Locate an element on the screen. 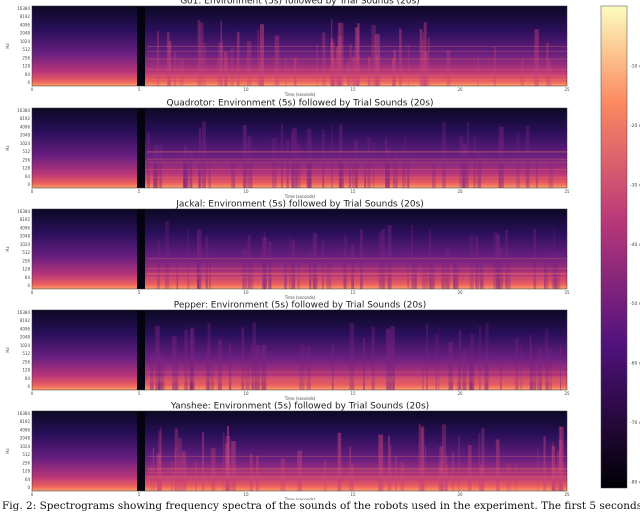 Image resolution: width=640 pixels, height=514 pixels. y-tick-label: 512 is located at coordinates (26, 252).